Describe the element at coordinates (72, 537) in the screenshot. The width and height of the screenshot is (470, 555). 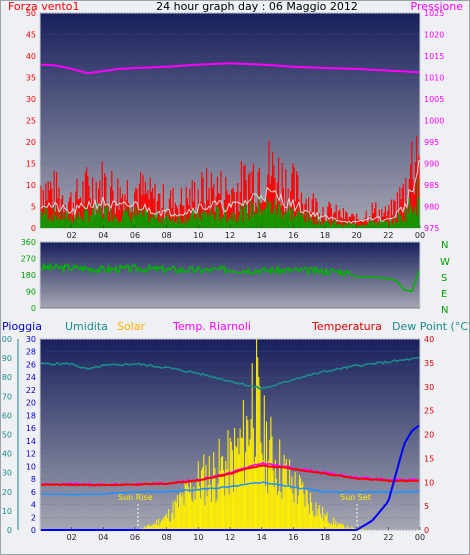
I see `bottom-x-tick-label: 02` at that location.